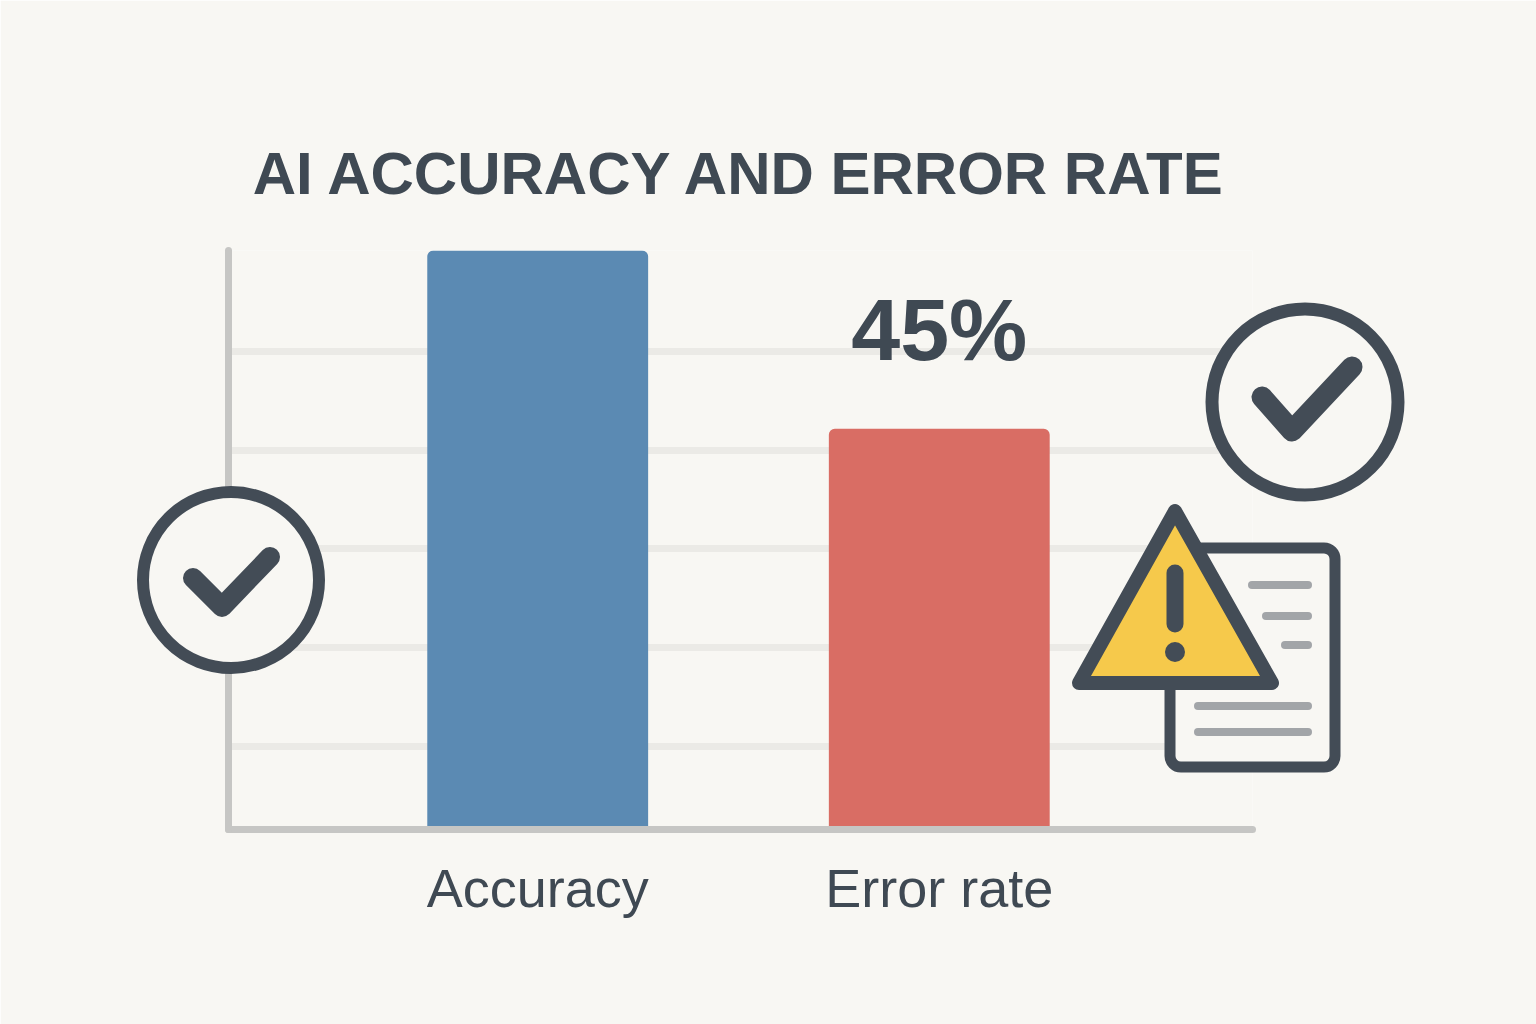 The width and height of the screenshot is (1536, 1024). Describe the element at coordinates (939, 887) in the screenshot. I see `x-tick-label: Error rate` at that location.